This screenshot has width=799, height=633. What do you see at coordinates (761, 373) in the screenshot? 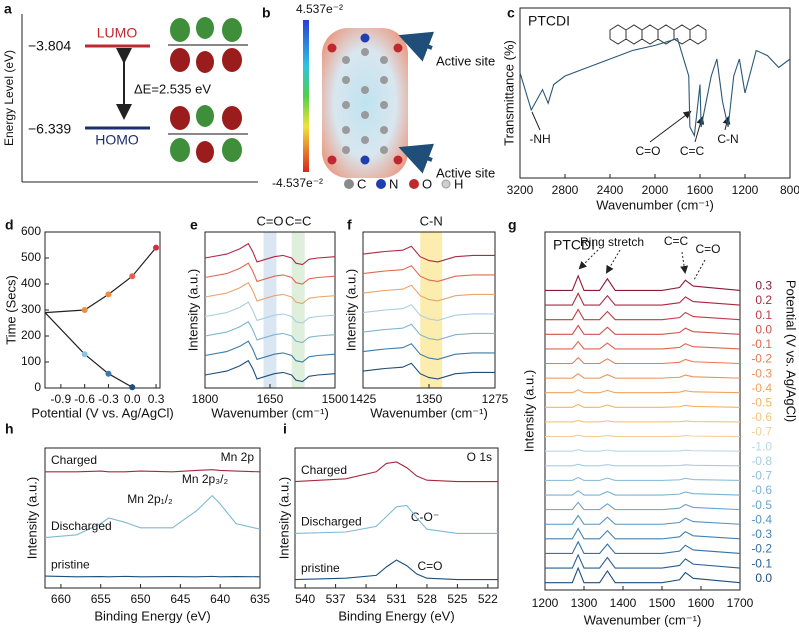
I see `series-label: -0.3` at bounding box center [761, 373].